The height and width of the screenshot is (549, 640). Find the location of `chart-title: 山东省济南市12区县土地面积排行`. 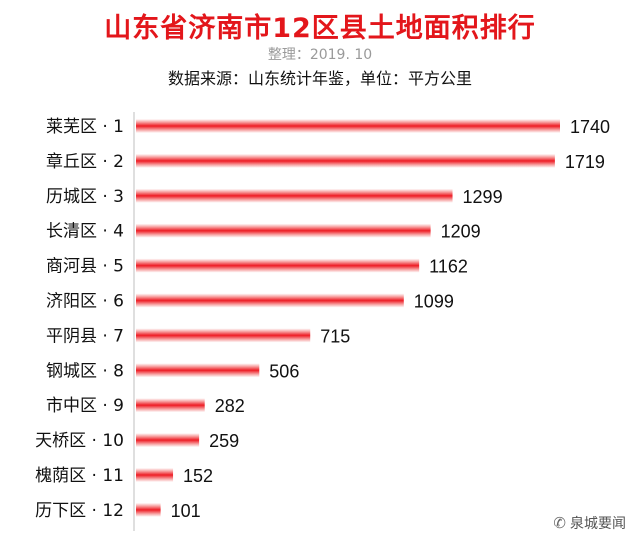

chart-title: 山东省济南市12区县土地面积排行 is located at coordinates (320, 28).